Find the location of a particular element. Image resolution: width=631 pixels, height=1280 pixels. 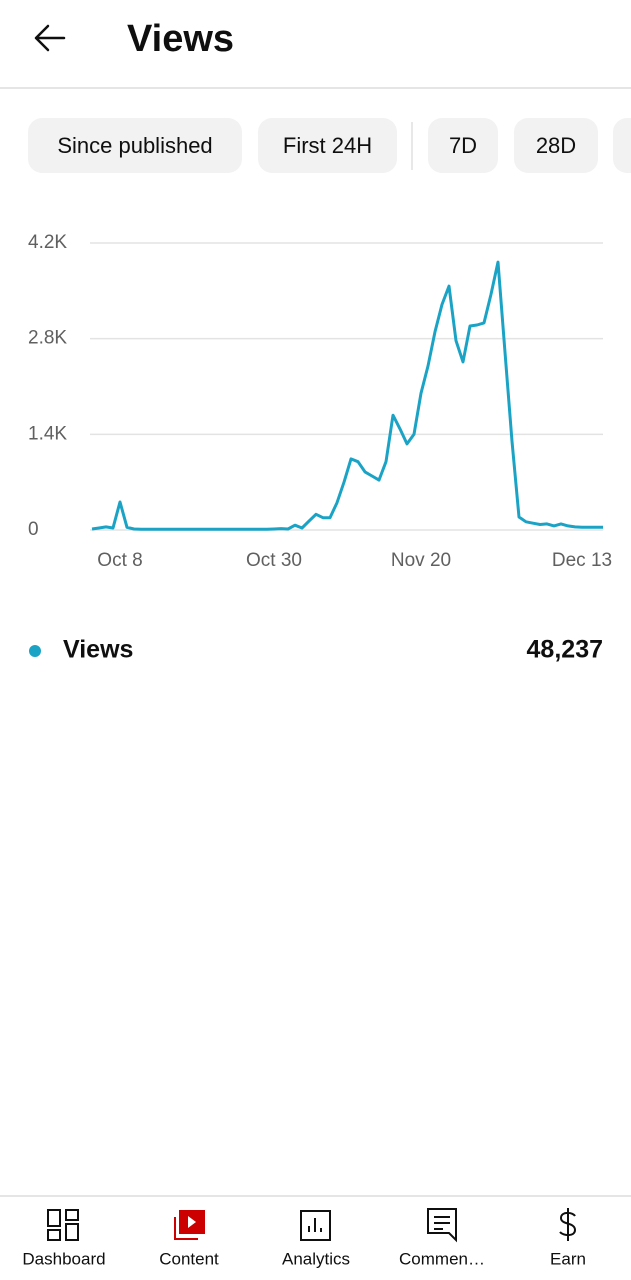

dashboard-icon is located at coordinates (63, 1225).